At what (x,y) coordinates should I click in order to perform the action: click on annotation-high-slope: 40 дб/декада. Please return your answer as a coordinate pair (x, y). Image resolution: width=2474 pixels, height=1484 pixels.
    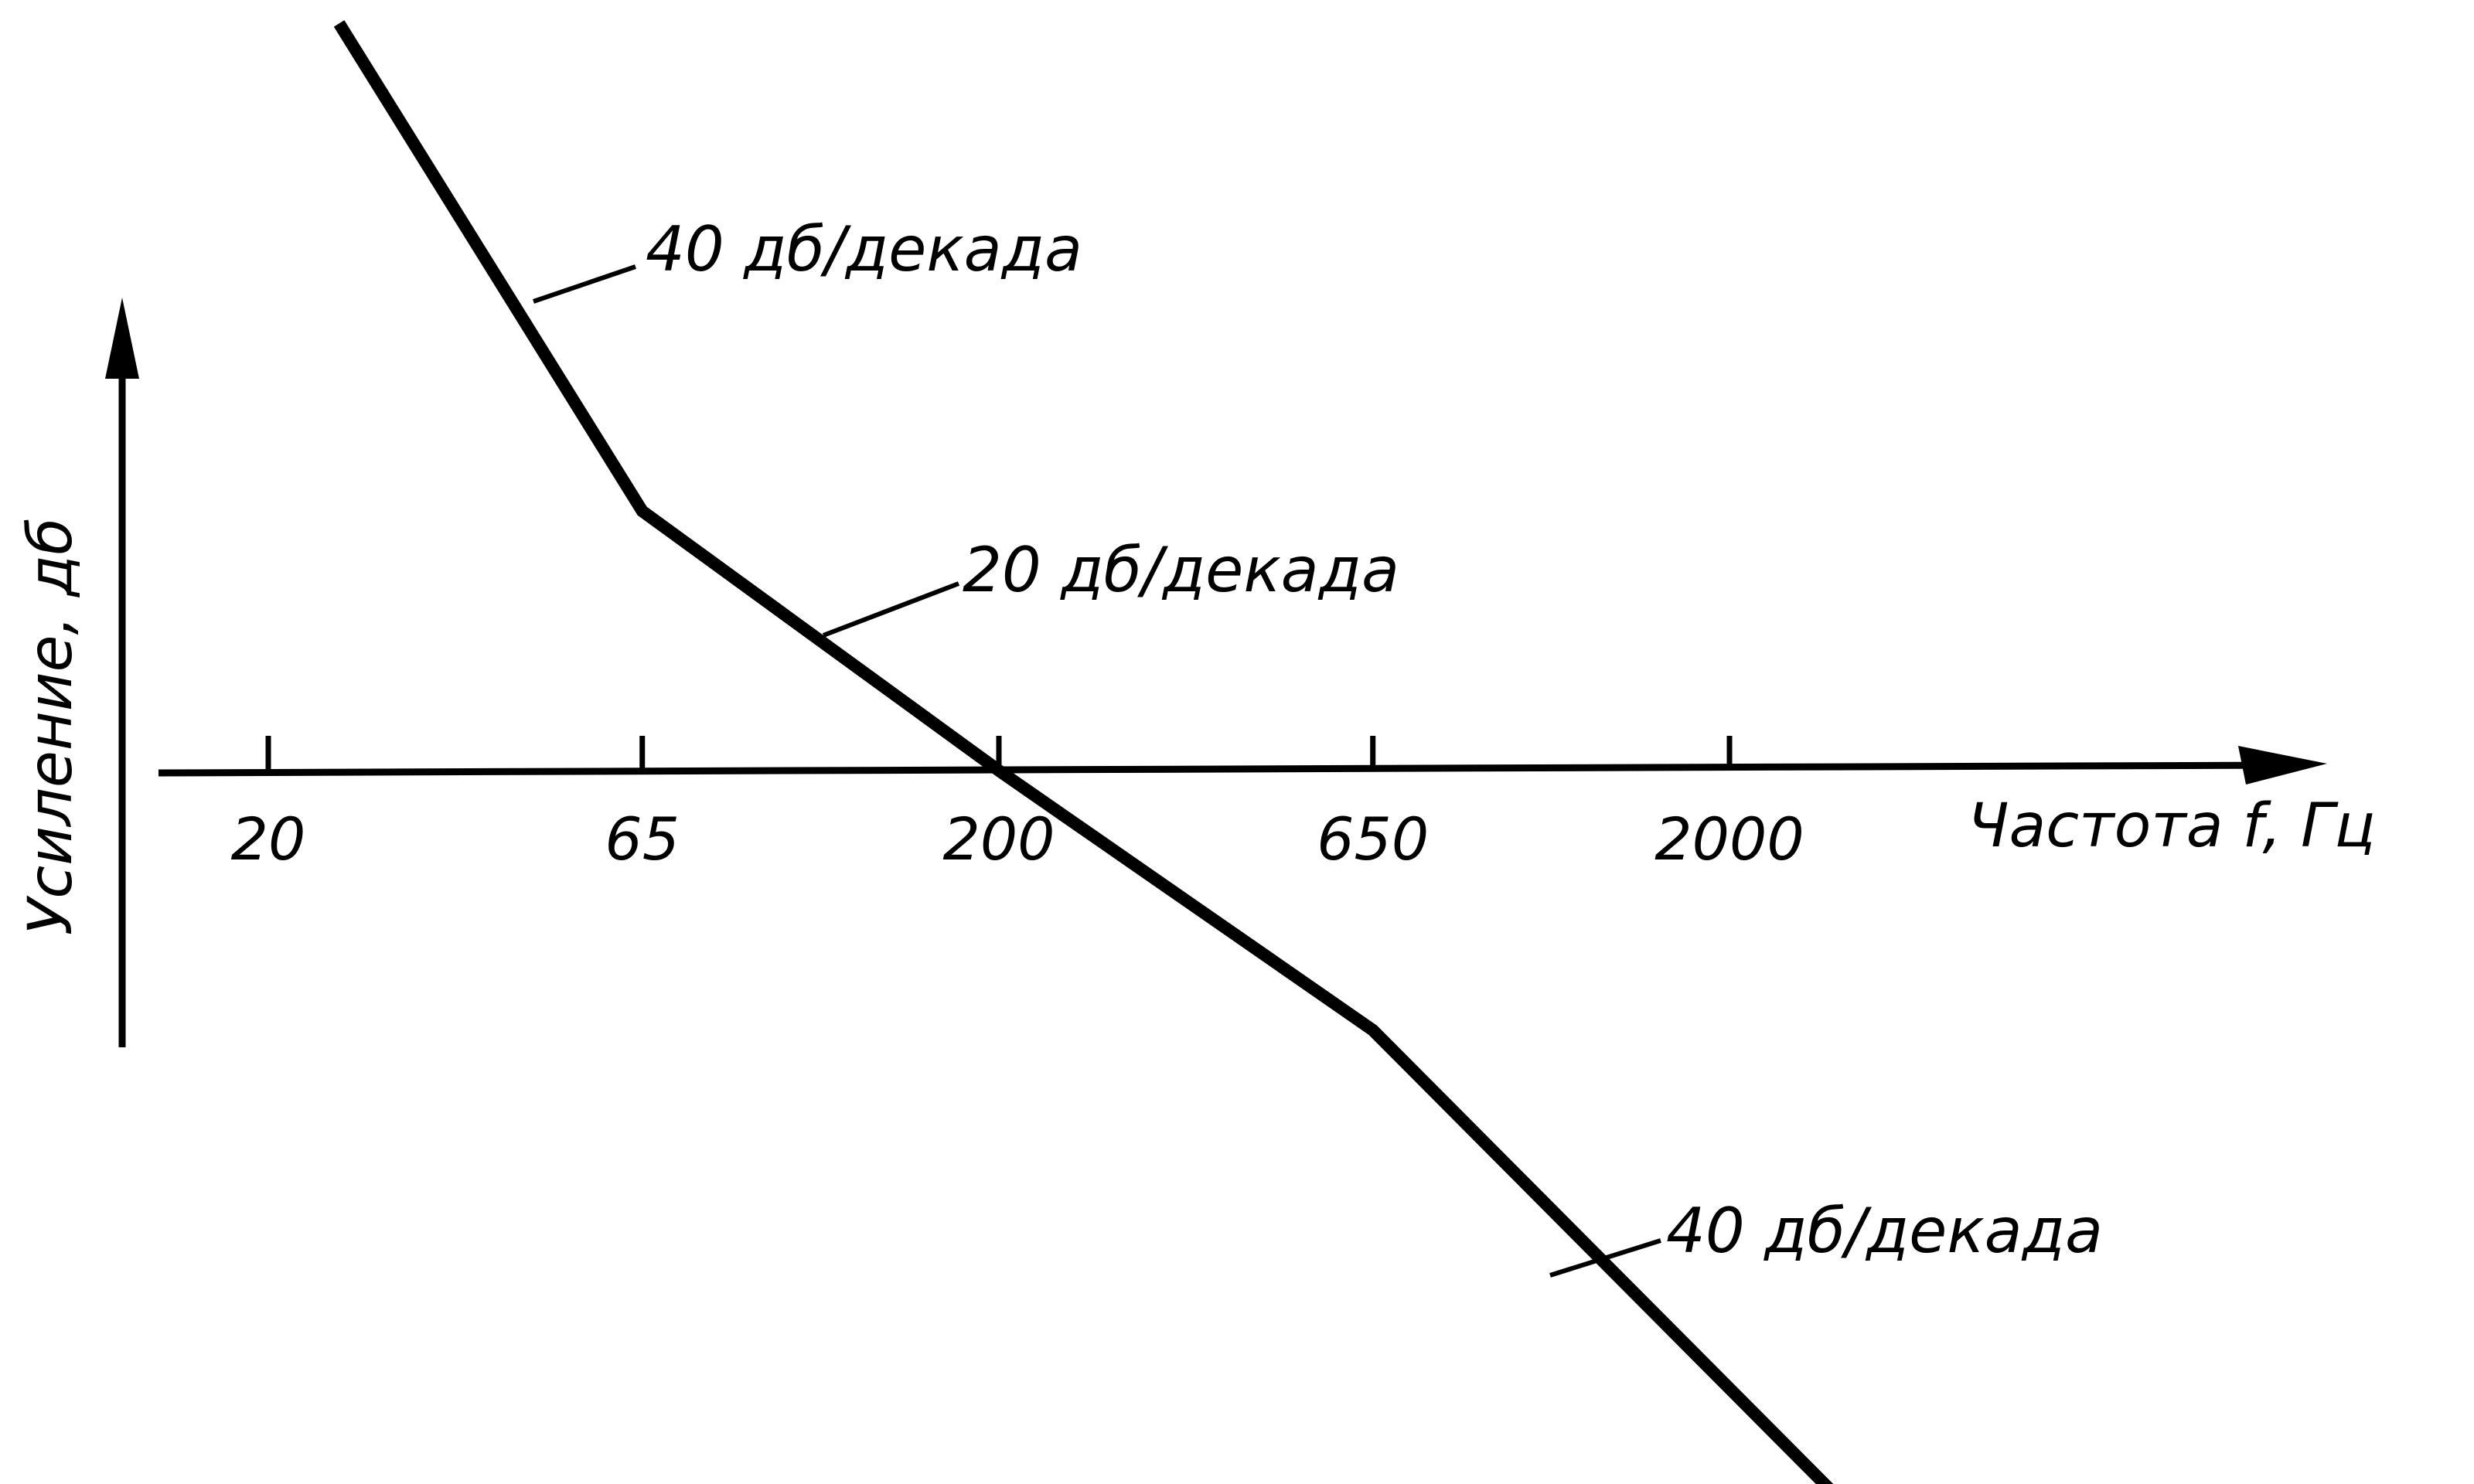
    Looking at the image, I should click on (1884, 1231).